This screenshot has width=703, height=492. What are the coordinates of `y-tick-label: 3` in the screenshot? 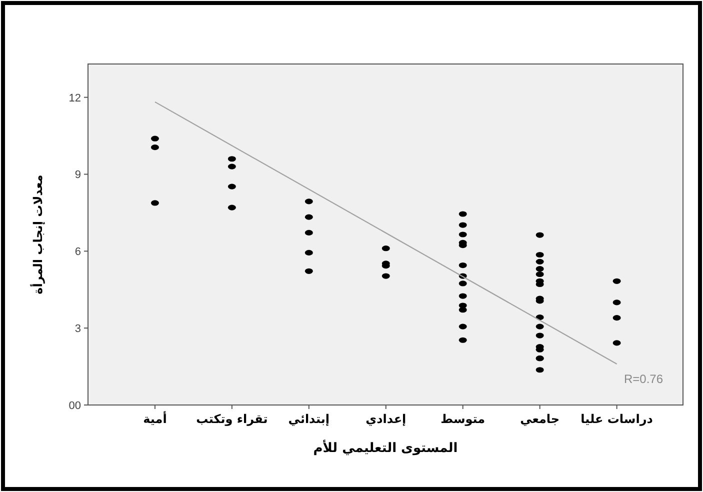 It's located at (77, 329).